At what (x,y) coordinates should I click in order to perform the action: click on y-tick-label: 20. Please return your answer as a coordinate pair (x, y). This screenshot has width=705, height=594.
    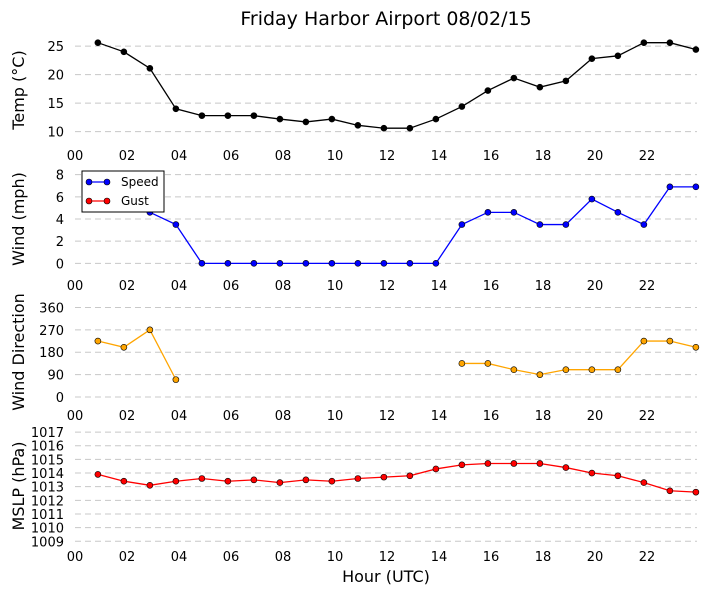
    Looking at the image, I should click on (55, 76).